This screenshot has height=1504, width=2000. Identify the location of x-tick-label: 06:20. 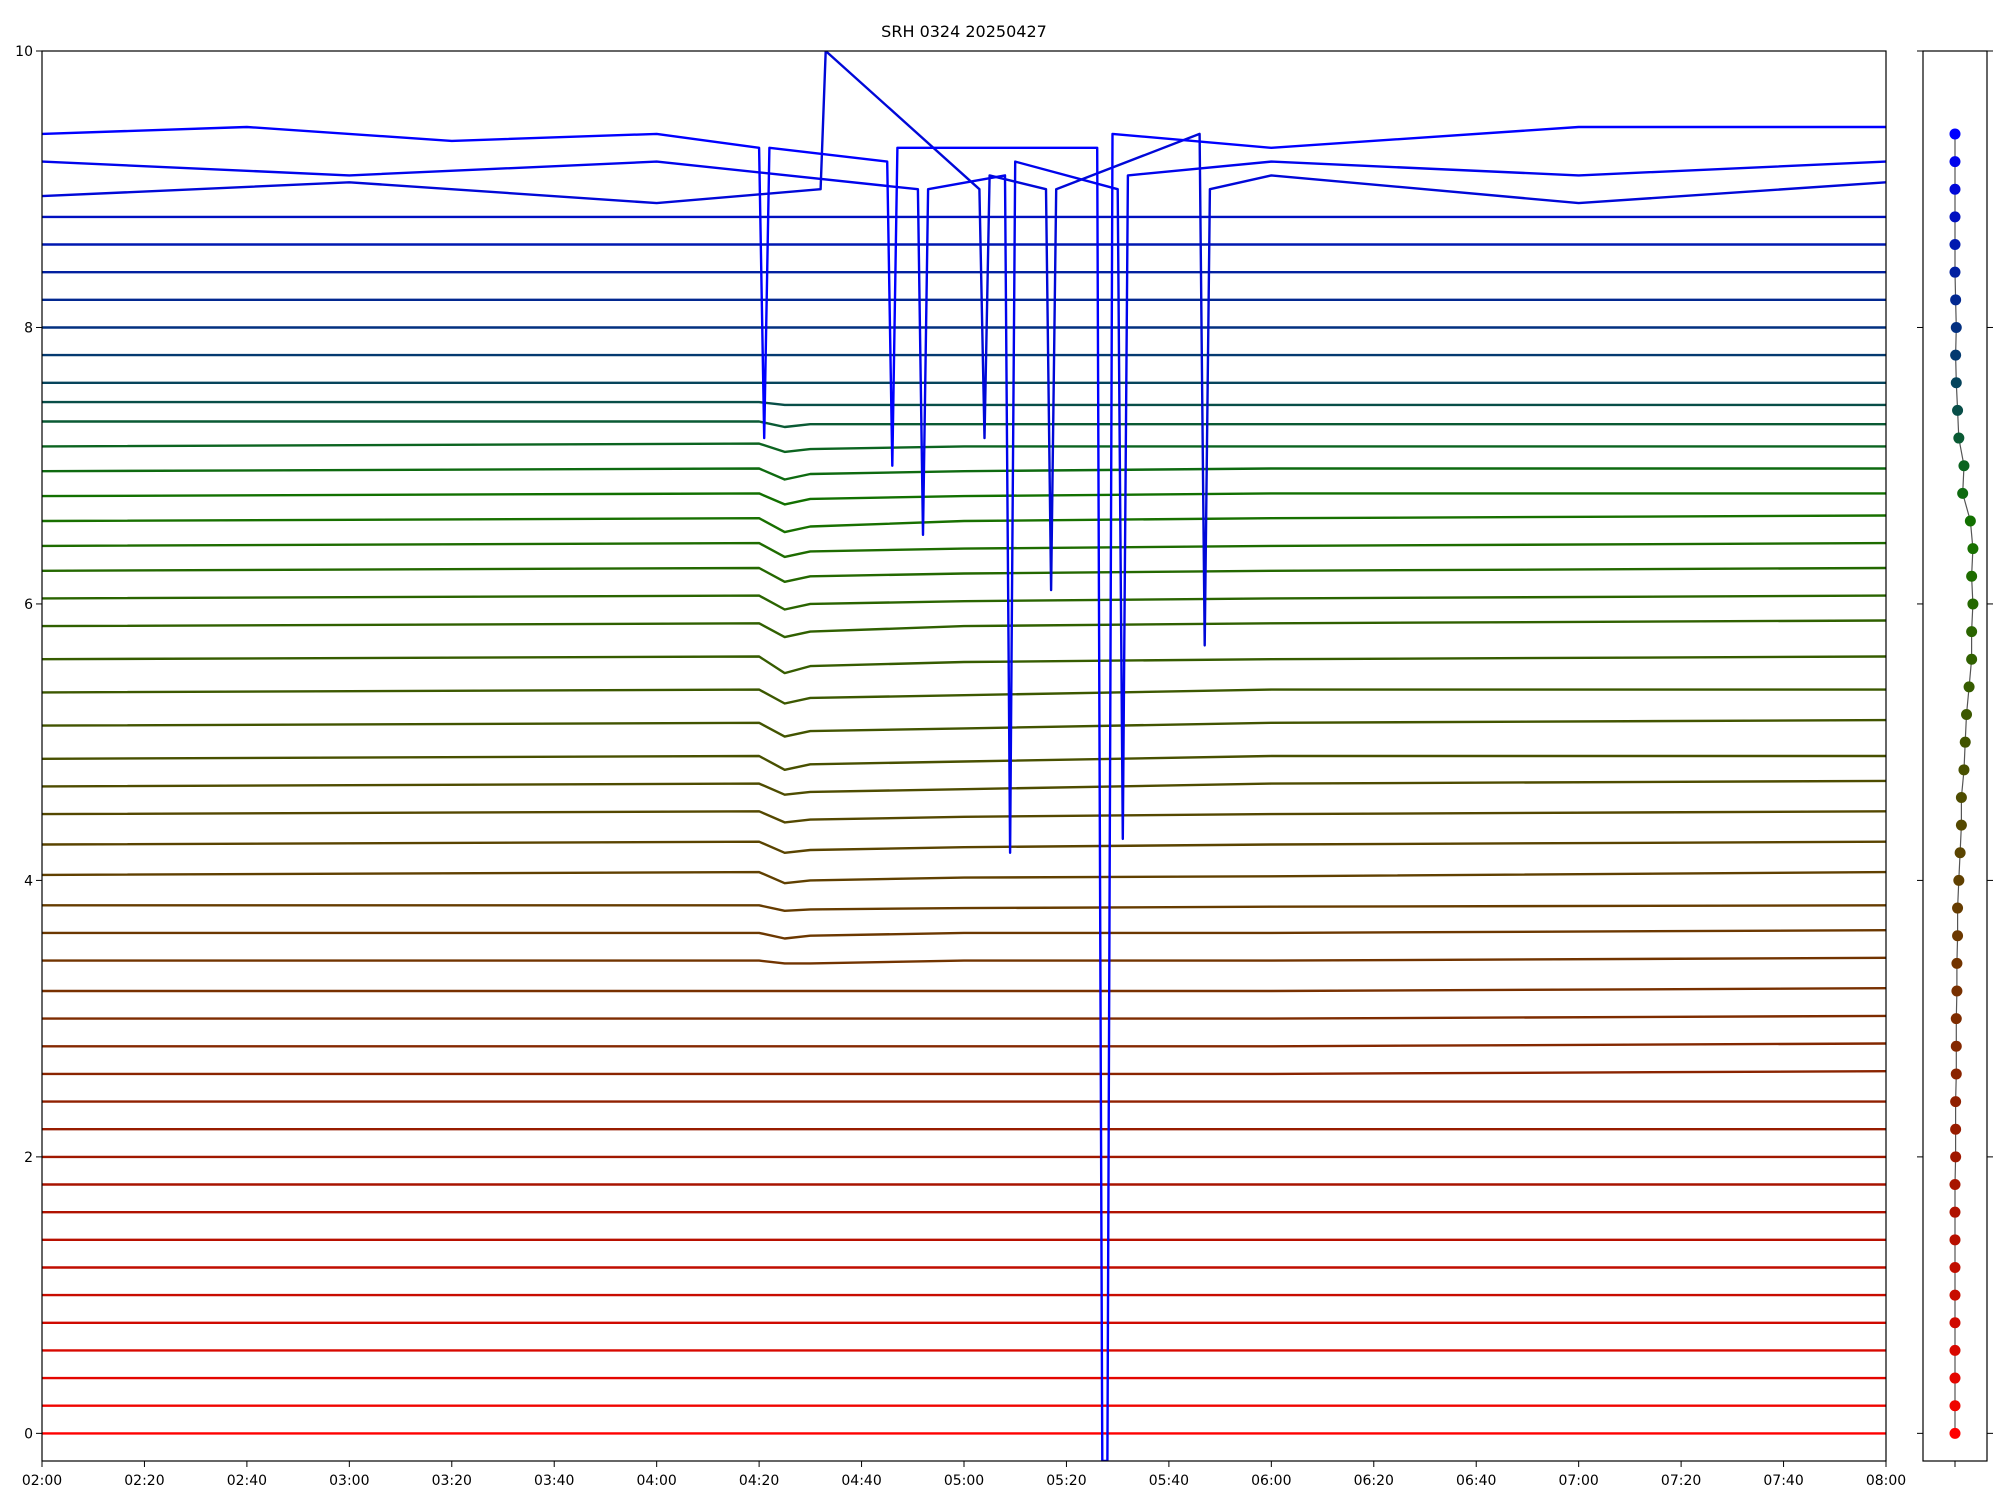
(1374, 1481).